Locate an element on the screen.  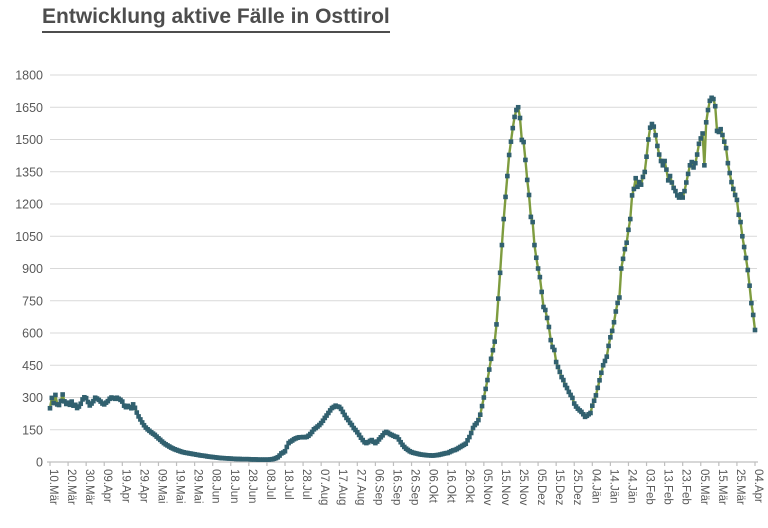
y-tick-label: 300 is located at coordinates (32, 398).